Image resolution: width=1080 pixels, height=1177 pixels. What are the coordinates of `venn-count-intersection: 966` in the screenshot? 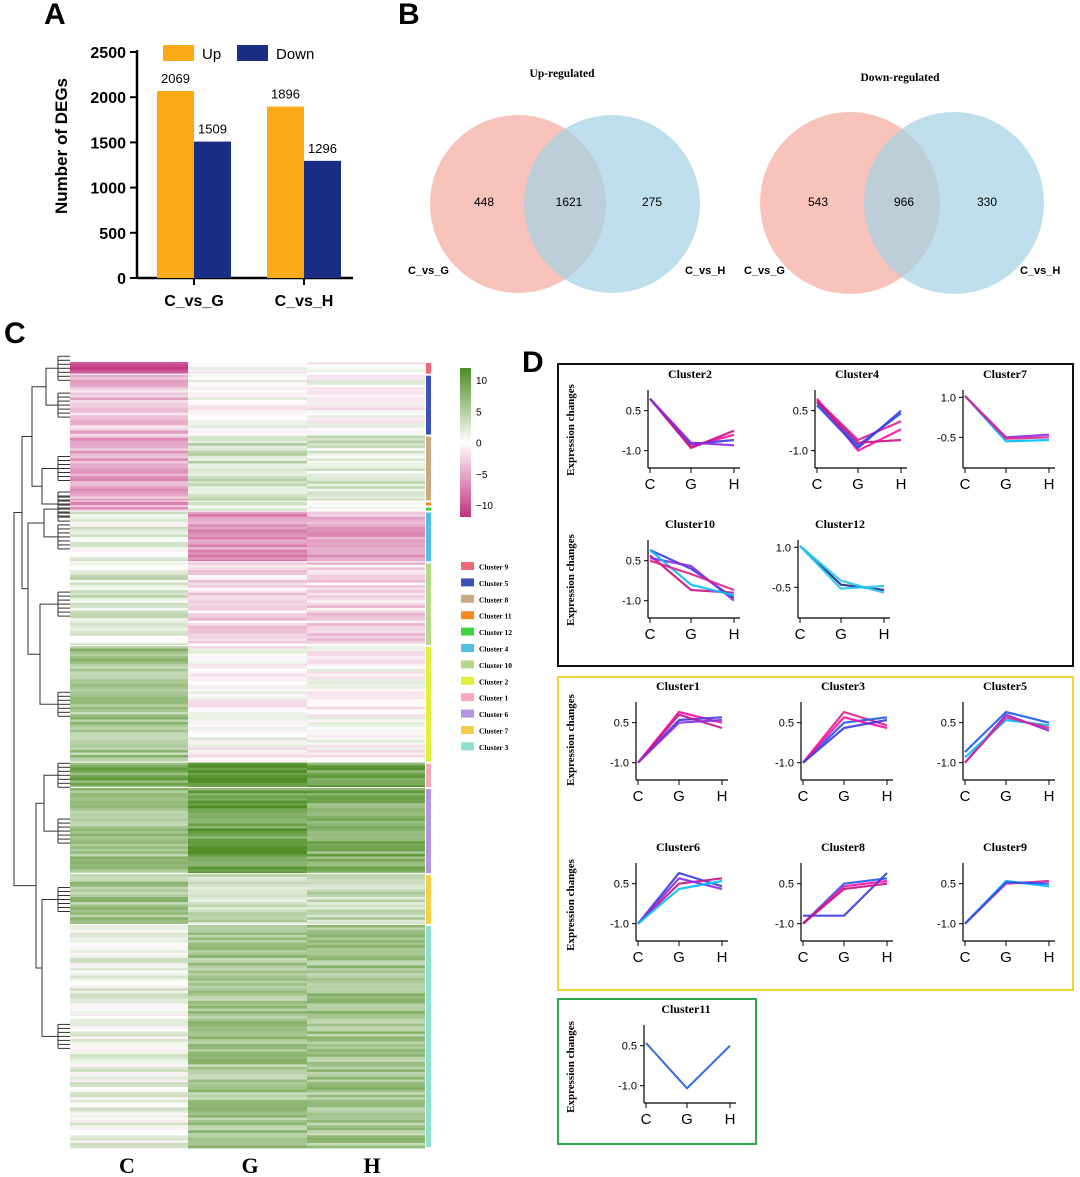 It's located at (904, 202).